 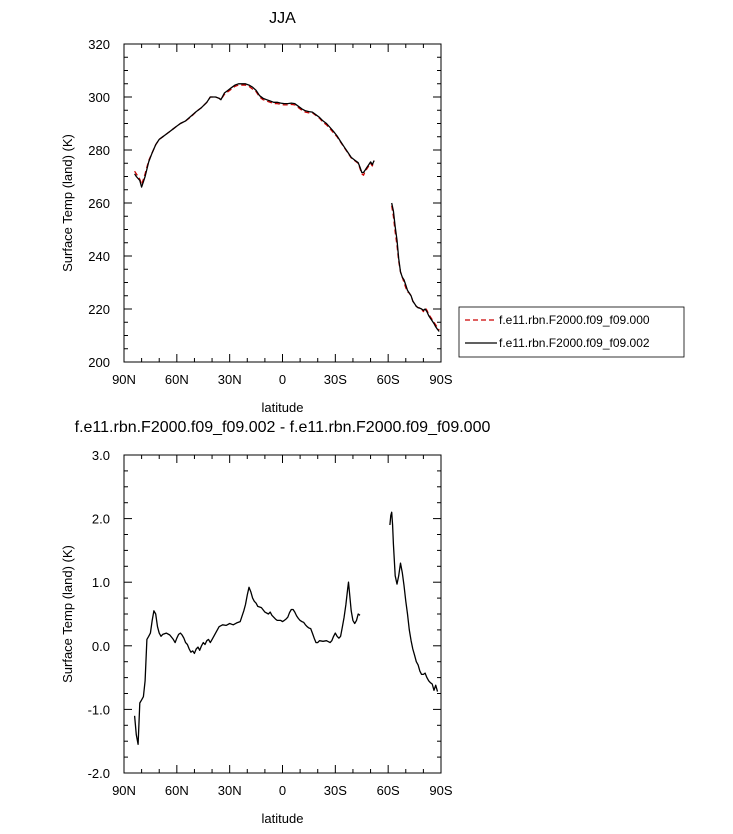 I want to click on y-tick-label: 280, so click(x=99, y=150).